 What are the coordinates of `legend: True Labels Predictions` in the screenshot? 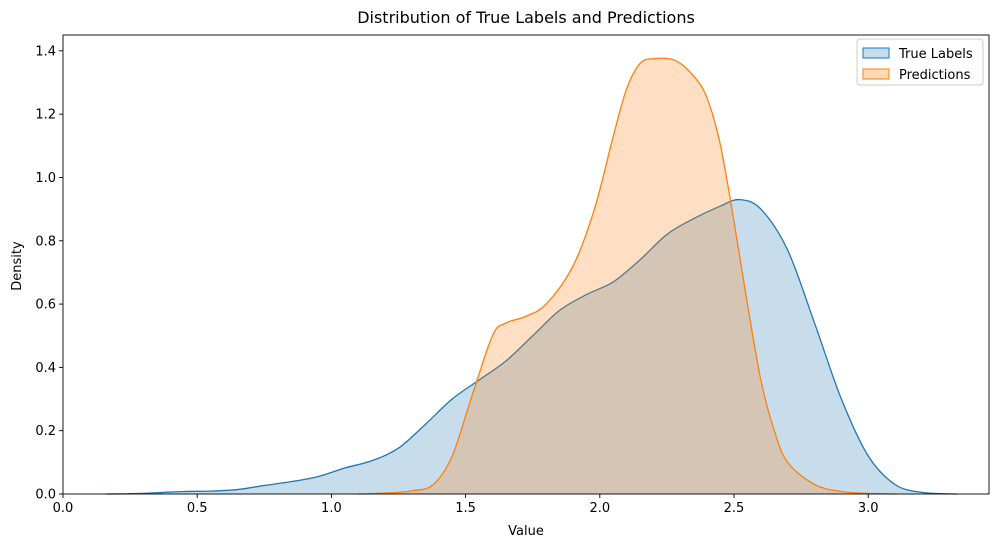 It's located at (920, 62).